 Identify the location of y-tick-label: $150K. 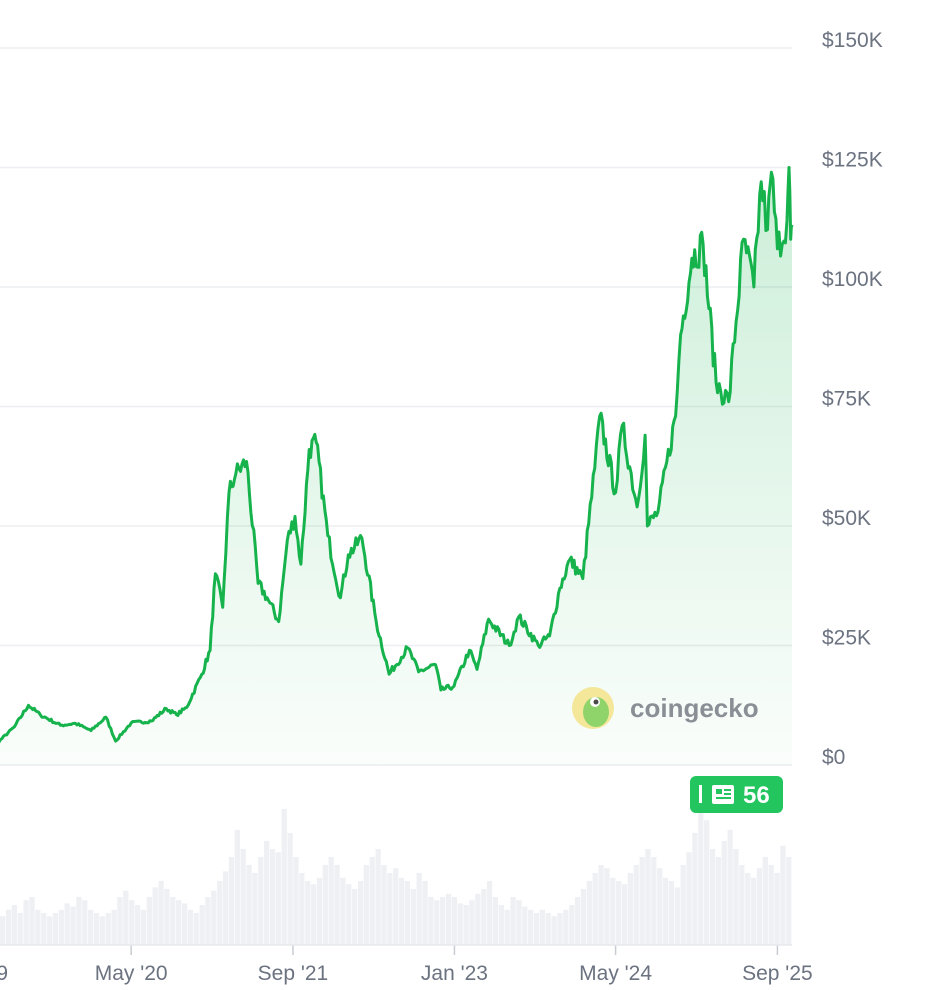
(852, 40).